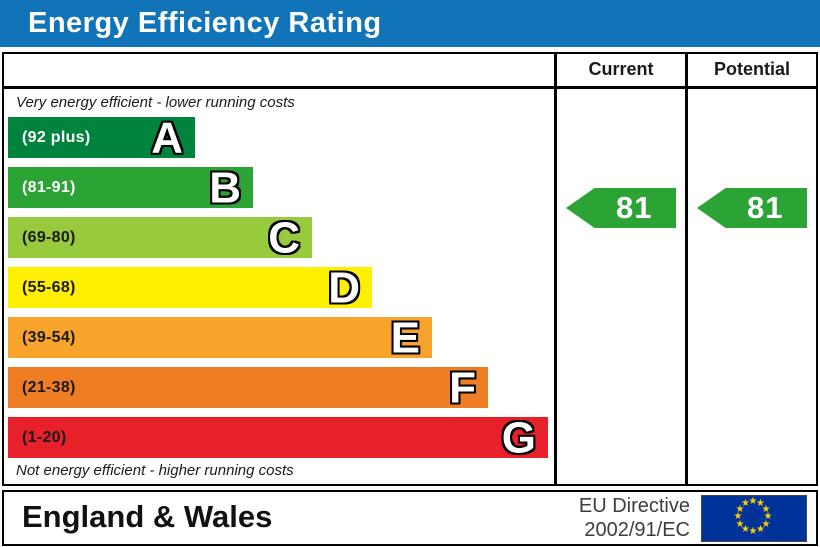  Describe the element at coordinates (278, 437) in the screenshot. I see `band-g: (1-20) G` at that location.